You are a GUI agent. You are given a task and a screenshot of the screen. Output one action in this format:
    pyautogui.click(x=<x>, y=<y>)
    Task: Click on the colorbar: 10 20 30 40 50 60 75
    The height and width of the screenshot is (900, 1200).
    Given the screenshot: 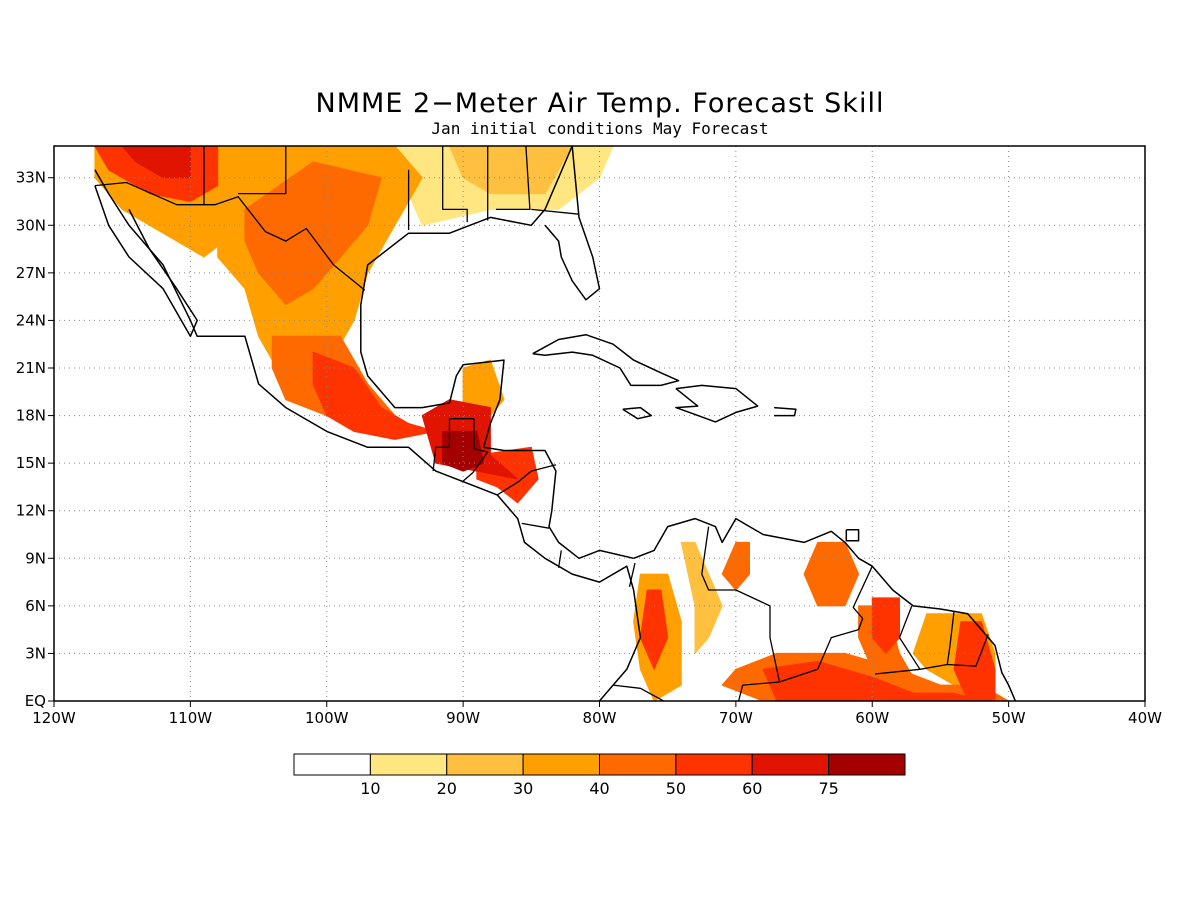 What is the action you would take?
    pyautogui.click(x=599, y=775)
    